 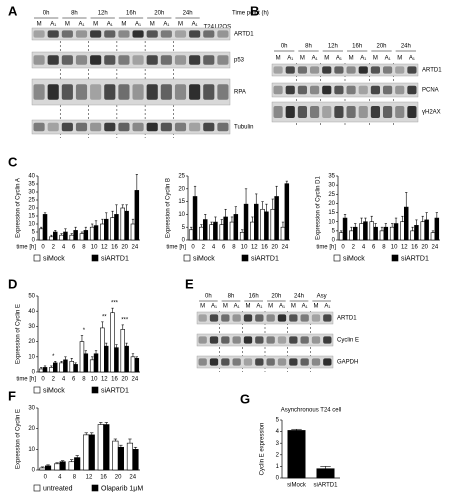 What do you see at coordinates (308, 47) in the screenshot?
I see `time-point: 8h` at bounding box center [308, 47].